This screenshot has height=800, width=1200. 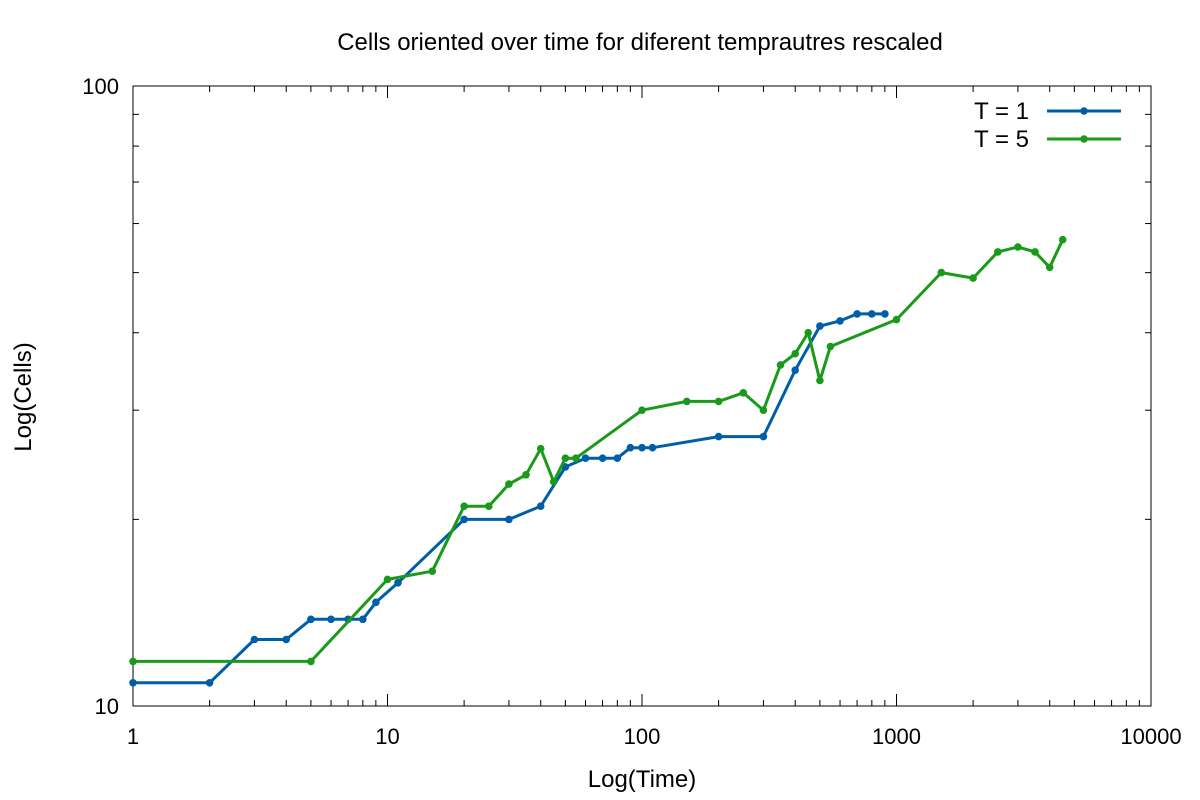 What do you see at coordinates (642, 779) in the screenshot?
I see `x-axis-label: Log(Time)` at bounding box center [642, 779].